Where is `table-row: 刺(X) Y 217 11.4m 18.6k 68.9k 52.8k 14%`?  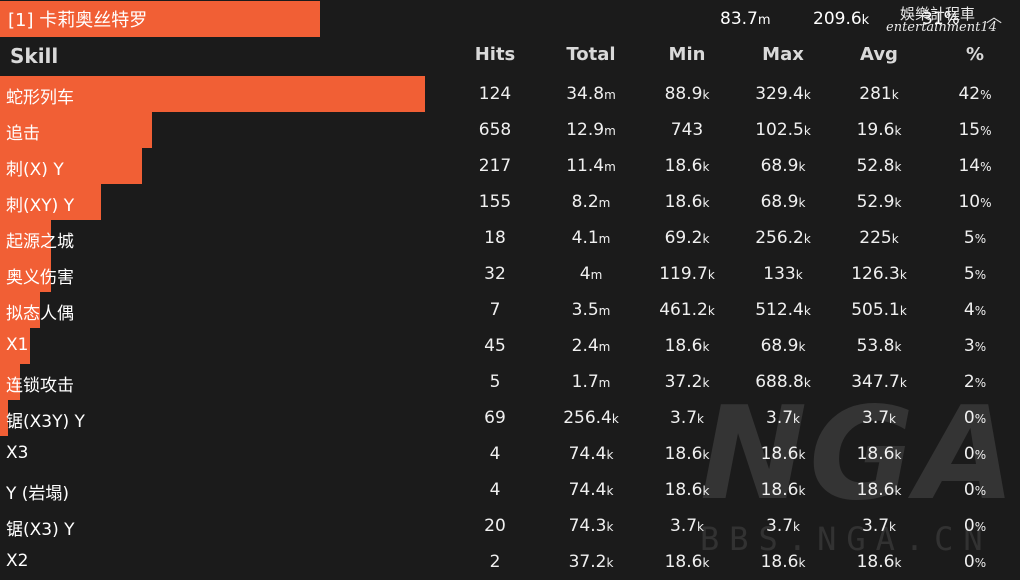 table-row: 刺(X) Y 217 11.4m 18.6k 68.9k 52.8k 14% is located at coordinates (510, 166).